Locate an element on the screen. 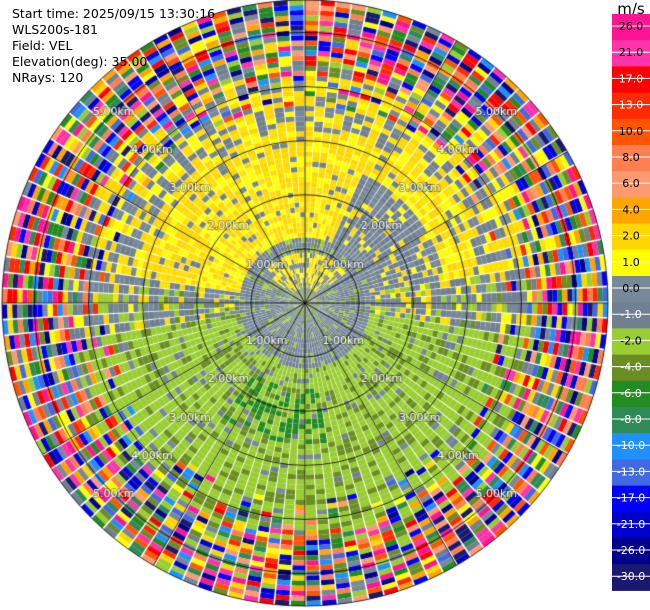  nrays-label: NRays: 120 is located at coordinates (48, 77).